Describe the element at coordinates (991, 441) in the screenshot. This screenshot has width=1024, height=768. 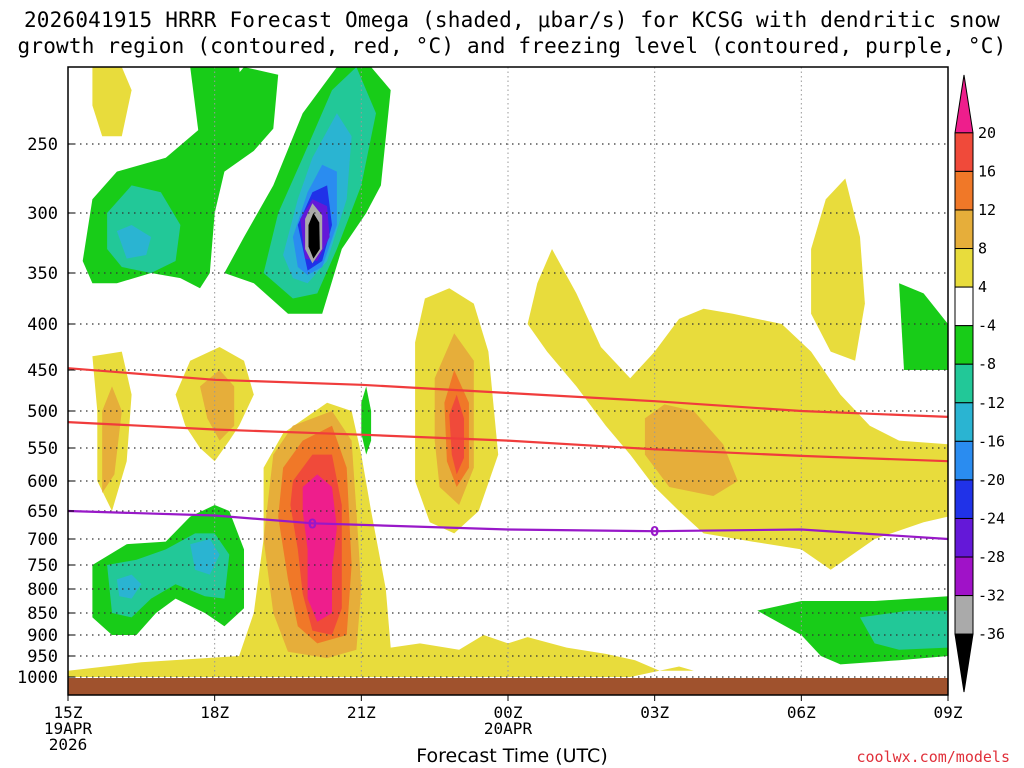
I see `colorbar-label--16: -16` at that location.